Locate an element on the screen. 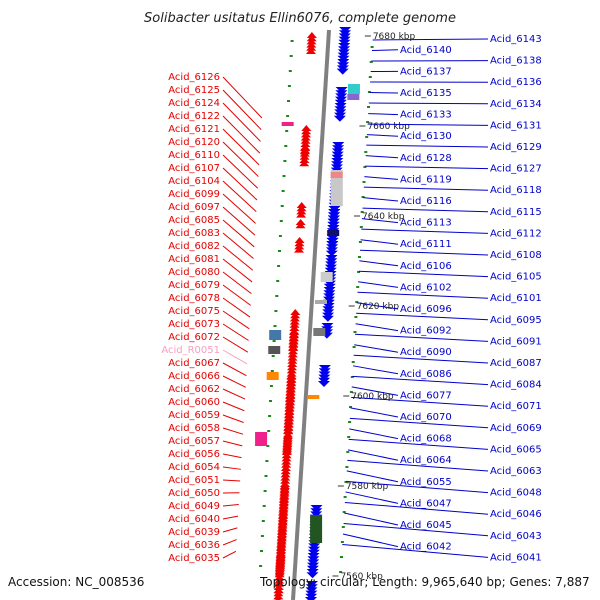  right-gene-label: Acid_6133 is located at coordinates (426, 115).